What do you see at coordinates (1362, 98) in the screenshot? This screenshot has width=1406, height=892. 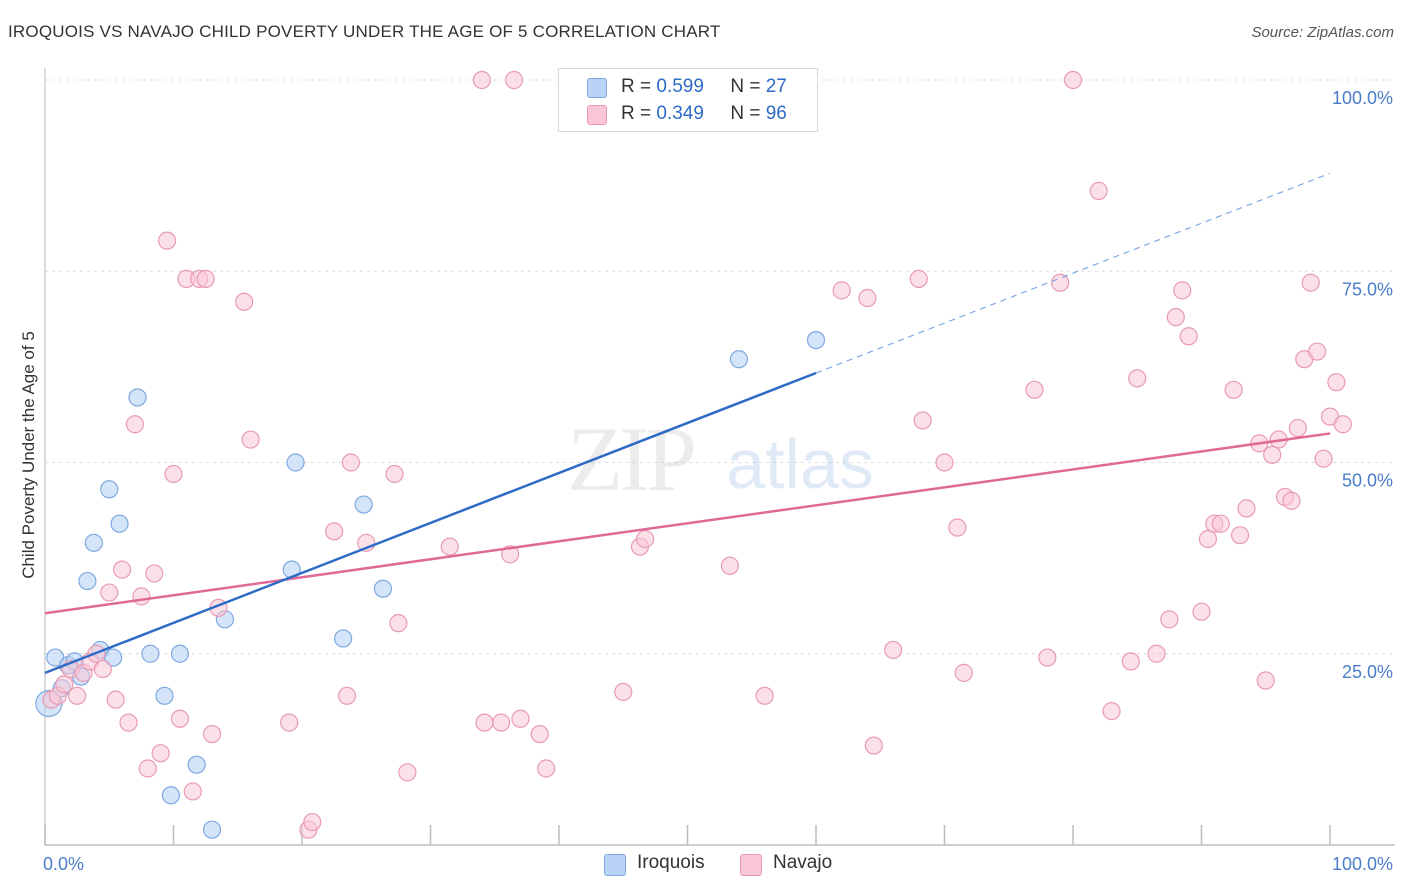 I see `y-tick-label: 100.0%` at bounding box center [1362, 98].